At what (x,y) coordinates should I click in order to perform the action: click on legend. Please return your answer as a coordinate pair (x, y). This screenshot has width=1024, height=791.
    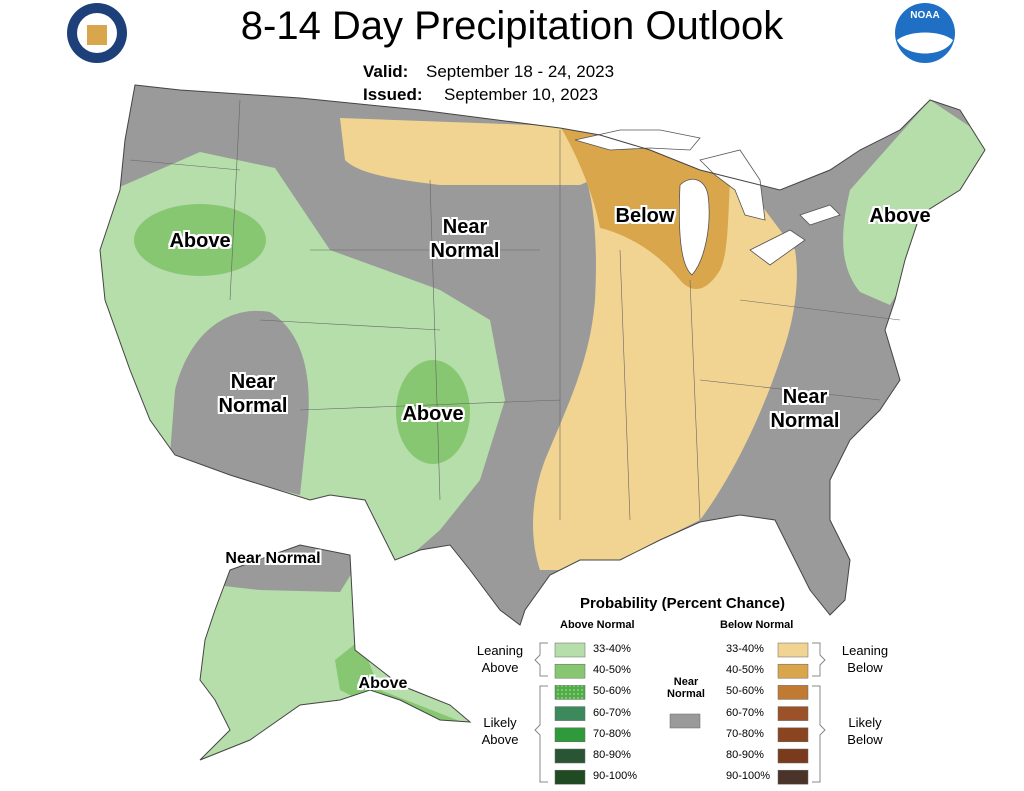
    Looking at the image, I should click on (680, 712).